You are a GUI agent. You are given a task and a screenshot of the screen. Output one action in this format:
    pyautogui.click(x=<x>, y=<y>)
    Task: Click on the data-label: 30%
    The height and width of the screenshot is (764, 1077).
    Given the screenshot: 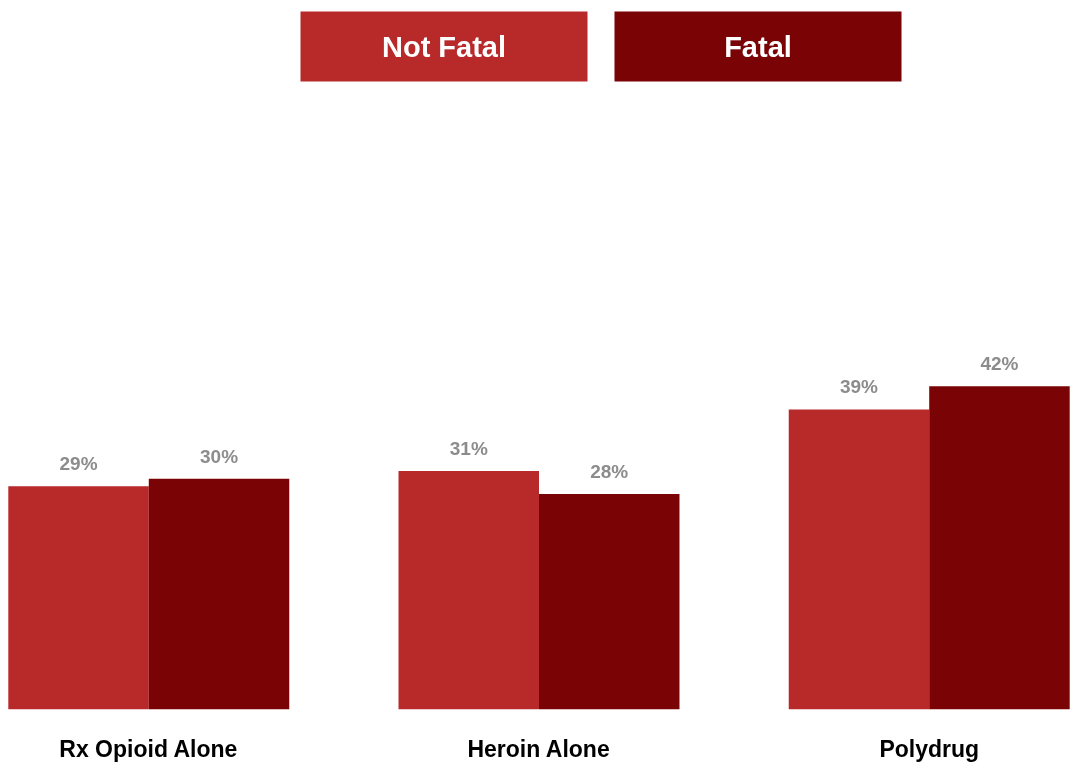 What is the action you would take?
    pyautogui.click(x=219, y=456)
    